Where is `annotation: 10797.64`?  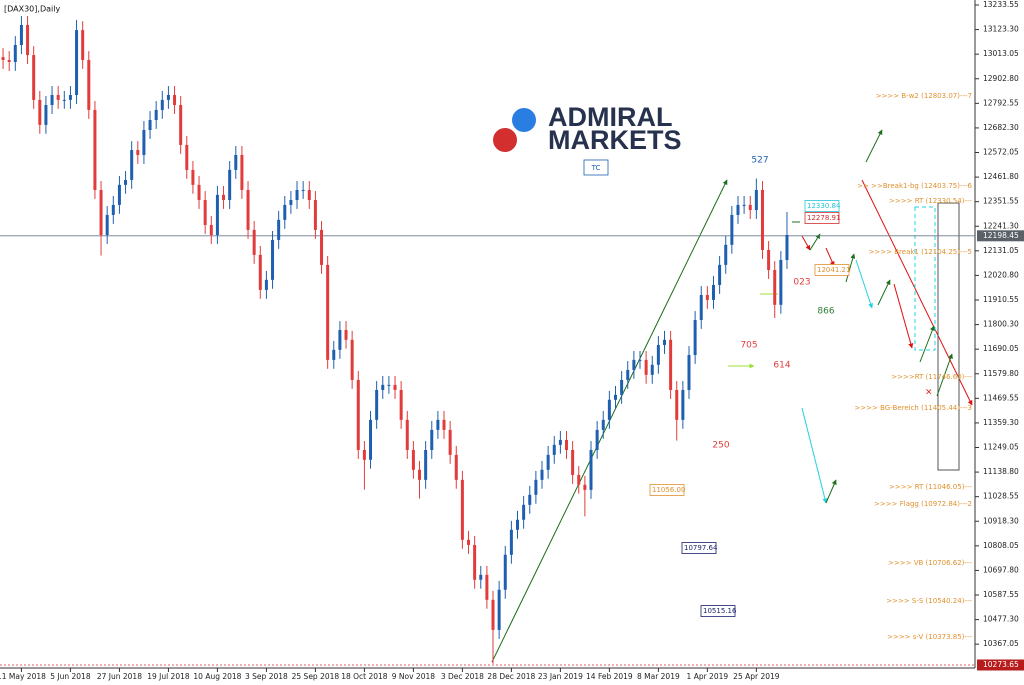
annotation: 10797.64 is located at coordinates (701, 548).